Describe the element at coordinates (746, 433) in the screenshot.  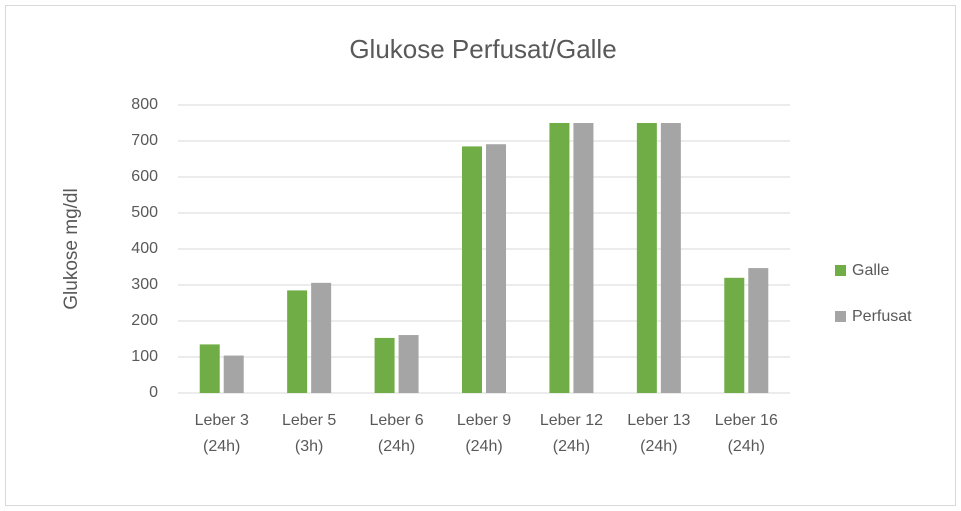
I see `x-tick-label: Leber 16 (24h)` at that location.